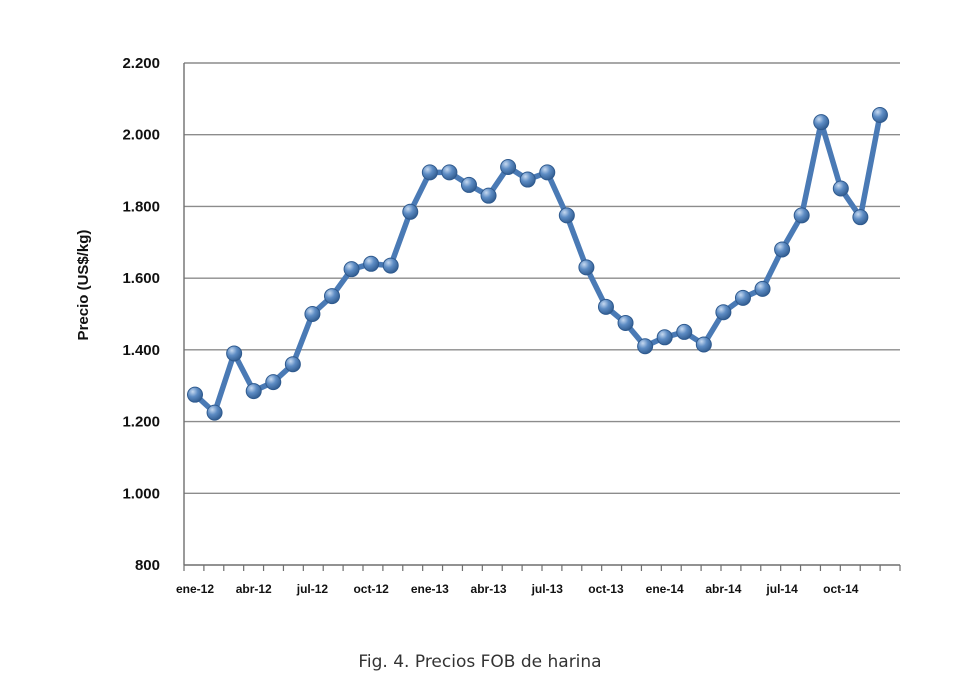  I want to click on y-axis-tick-labels: 800 1.000 1.200 1.400 1.600 1.800 2.000 2.200, so click(141, 314).